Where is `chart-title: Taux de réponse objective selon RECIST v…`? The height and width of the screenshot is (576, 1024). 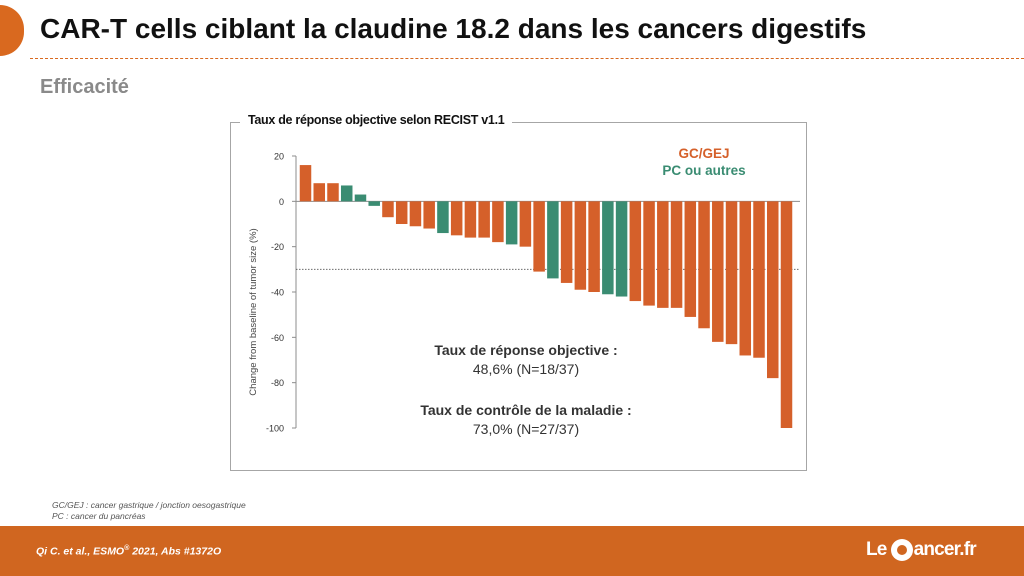
chart-title: Taux de réponse objective selon RECIST v… is located at coordinates (376, 120).